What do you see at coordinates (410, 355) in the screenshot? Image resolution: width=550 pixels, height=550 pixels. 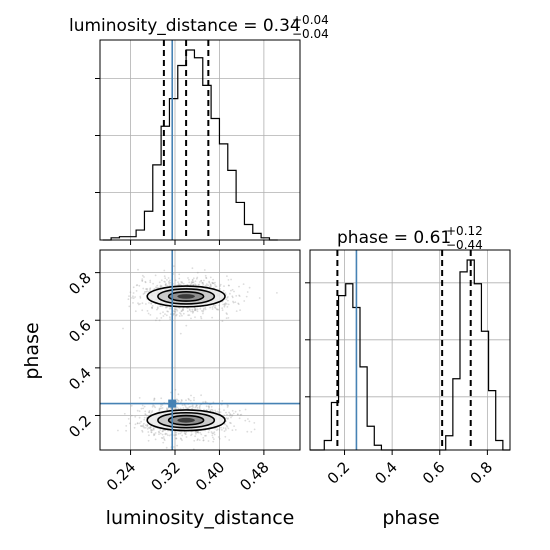 I see `histogram-step` at bounding box center [410, 355].